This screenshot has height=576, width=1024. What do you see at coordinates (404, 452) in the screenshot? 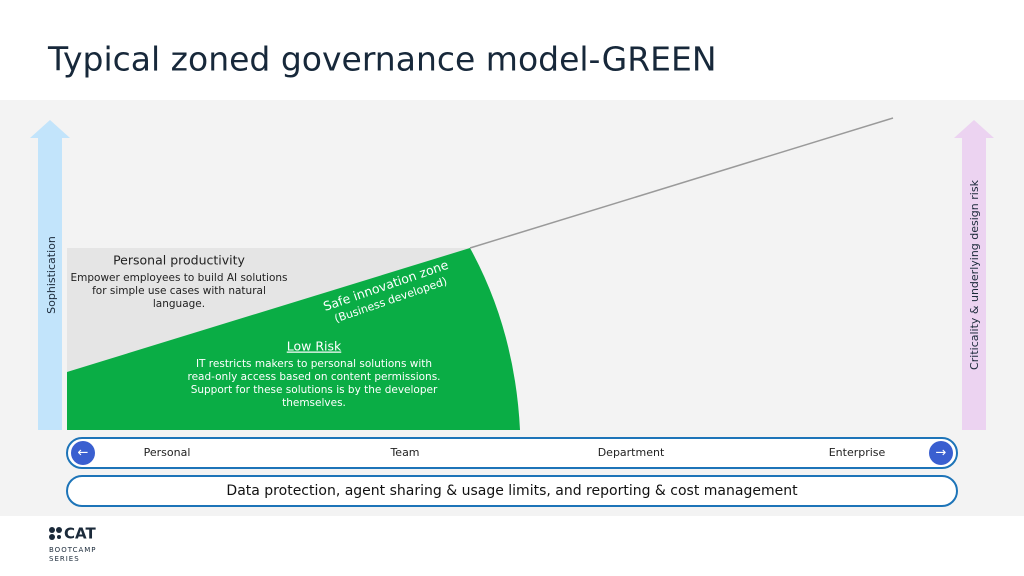
I see `scale-label: Team` at bounding box center [404, 452].